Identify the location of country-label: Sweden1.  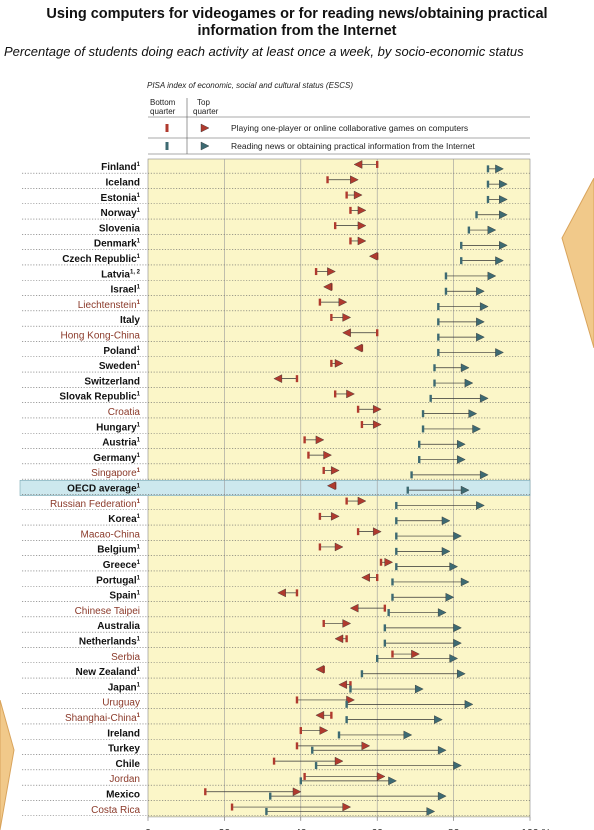
(120, 366).